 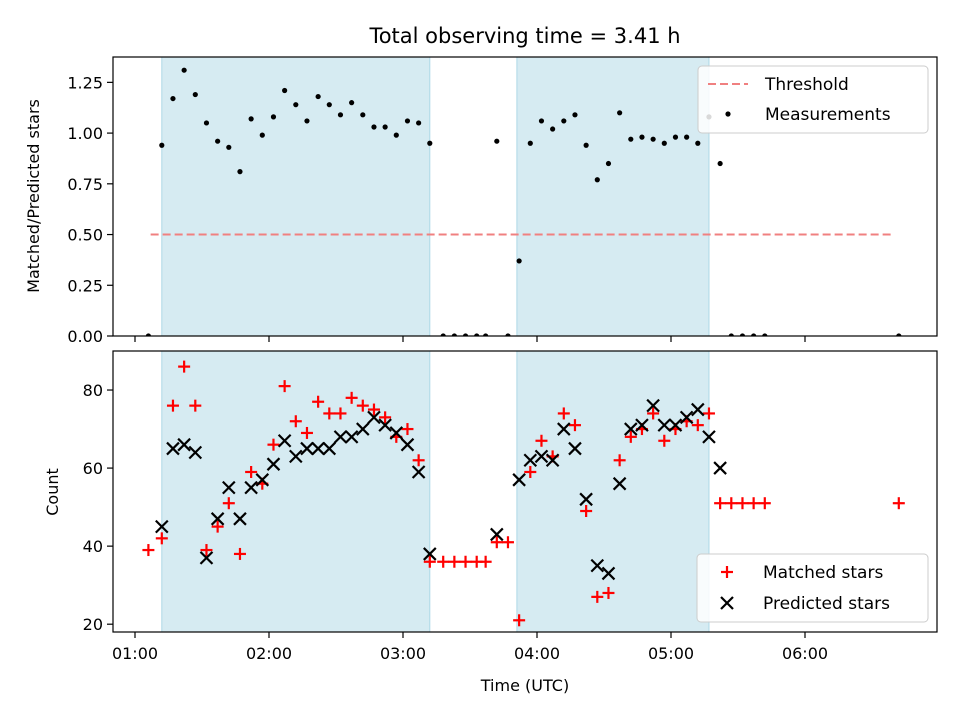 What do you see at coordinates (823, 573) in the screenshot?
I see `legend-matched-label: Matched stars` at bounding box center [823, 573].